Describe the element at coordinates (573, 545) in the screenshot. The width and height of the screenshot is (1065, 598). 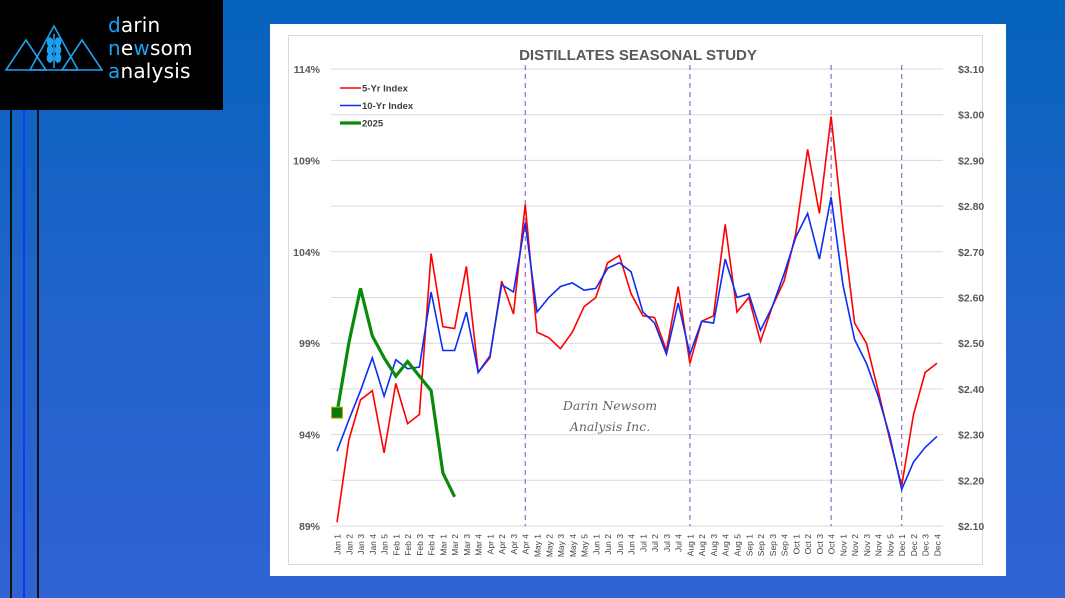
I see `x-tick-label: May 4` at that location.